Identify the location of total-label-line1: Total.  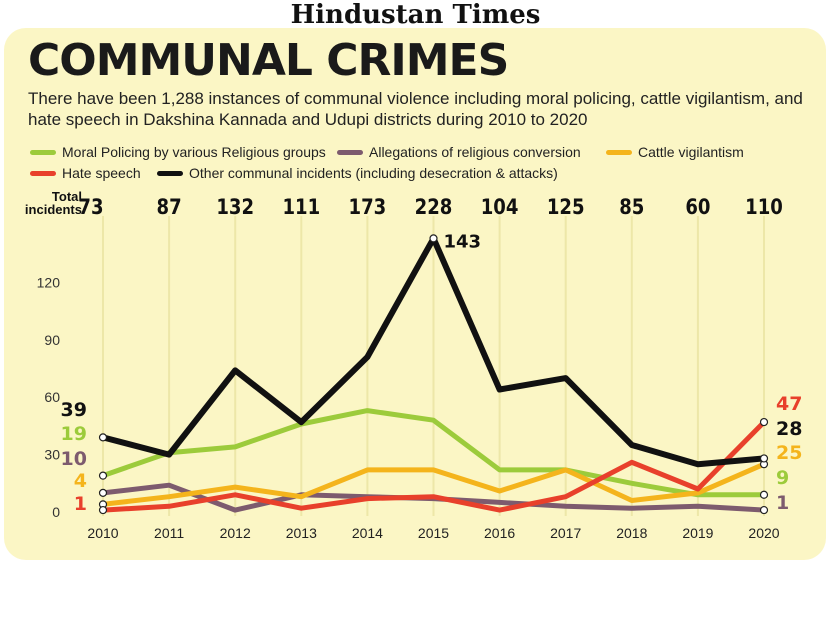
(66, 196).